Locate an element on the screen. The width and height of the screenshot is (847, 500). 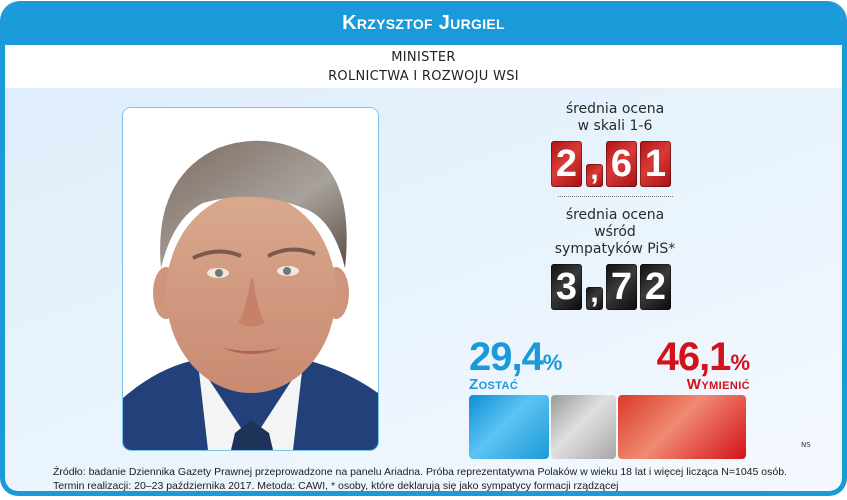
digit-tile: 6 is located at coordinates (621, 164).